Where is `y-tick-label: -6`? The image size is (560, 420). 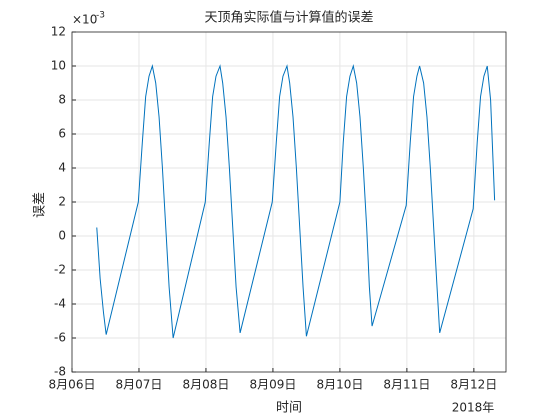 y-tick-label: -6 is located at coordinates (60, 338).